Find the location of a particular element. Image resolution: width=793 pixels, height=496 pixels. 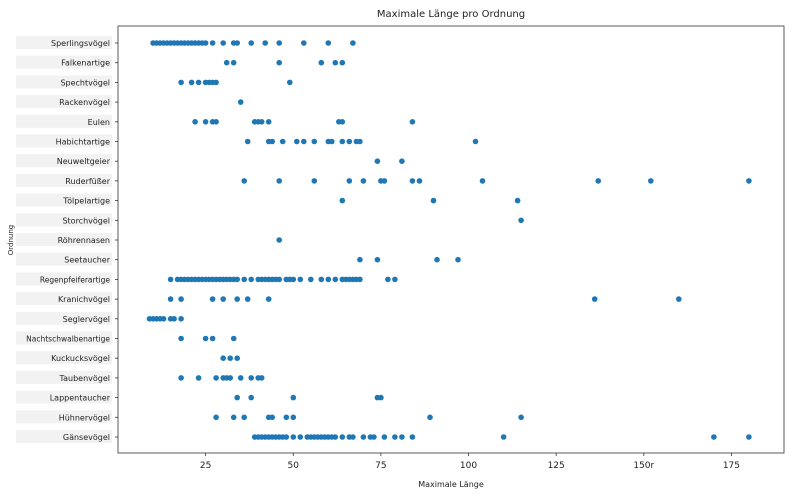

x-tick-label: 75 is located at coordinates (380, 466).